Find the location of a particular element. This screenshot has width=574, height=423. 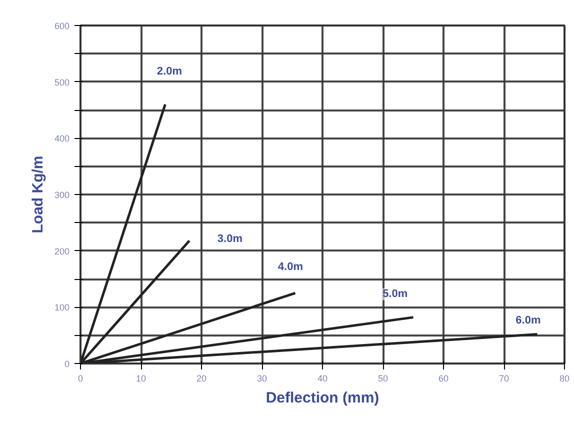

x-tick-label: 30 is located at coordinates (262, 379).